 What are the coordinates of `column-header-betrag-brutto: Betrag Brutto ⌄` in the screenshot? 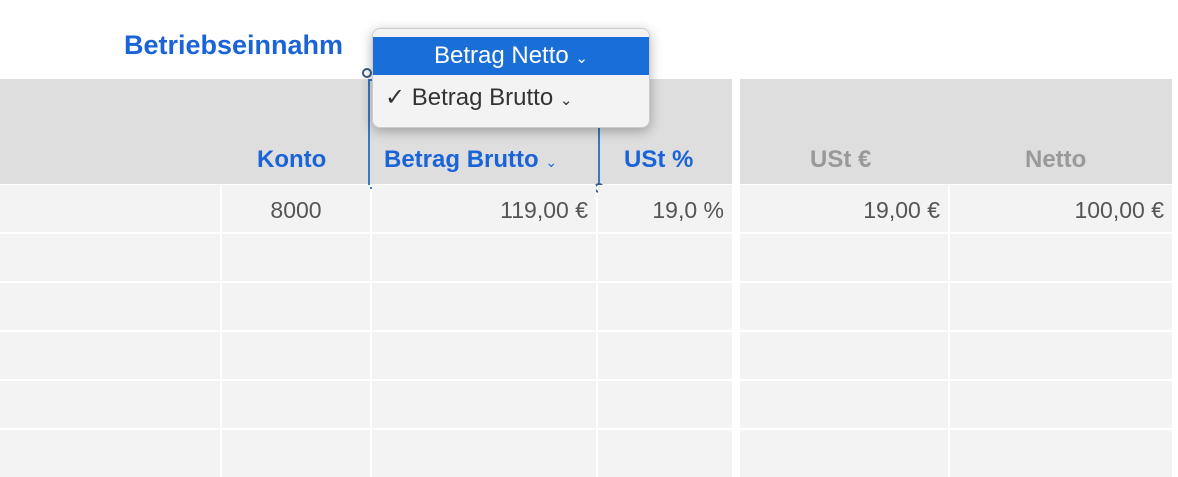 It's located at (470, 160).